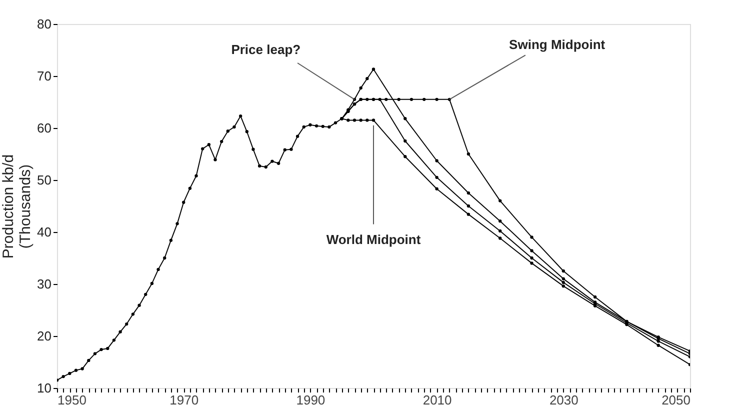  What do you see at coordinates (44, 336) in the screenshot?
I see `y-tick-label: 20` at bounding box center [44, 336].